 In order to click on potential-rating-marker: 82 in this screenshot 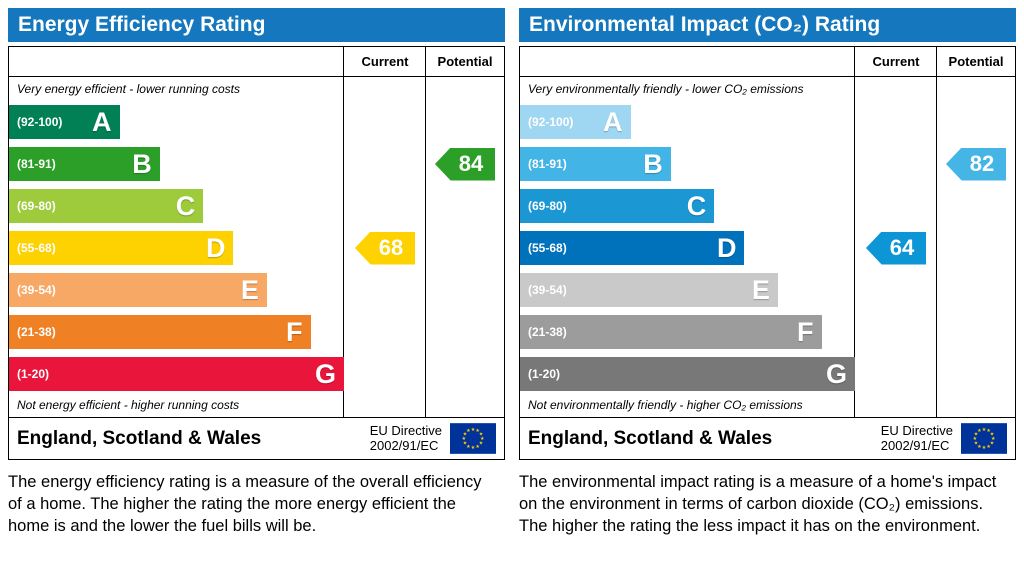, I will do `click(976, 164)`.